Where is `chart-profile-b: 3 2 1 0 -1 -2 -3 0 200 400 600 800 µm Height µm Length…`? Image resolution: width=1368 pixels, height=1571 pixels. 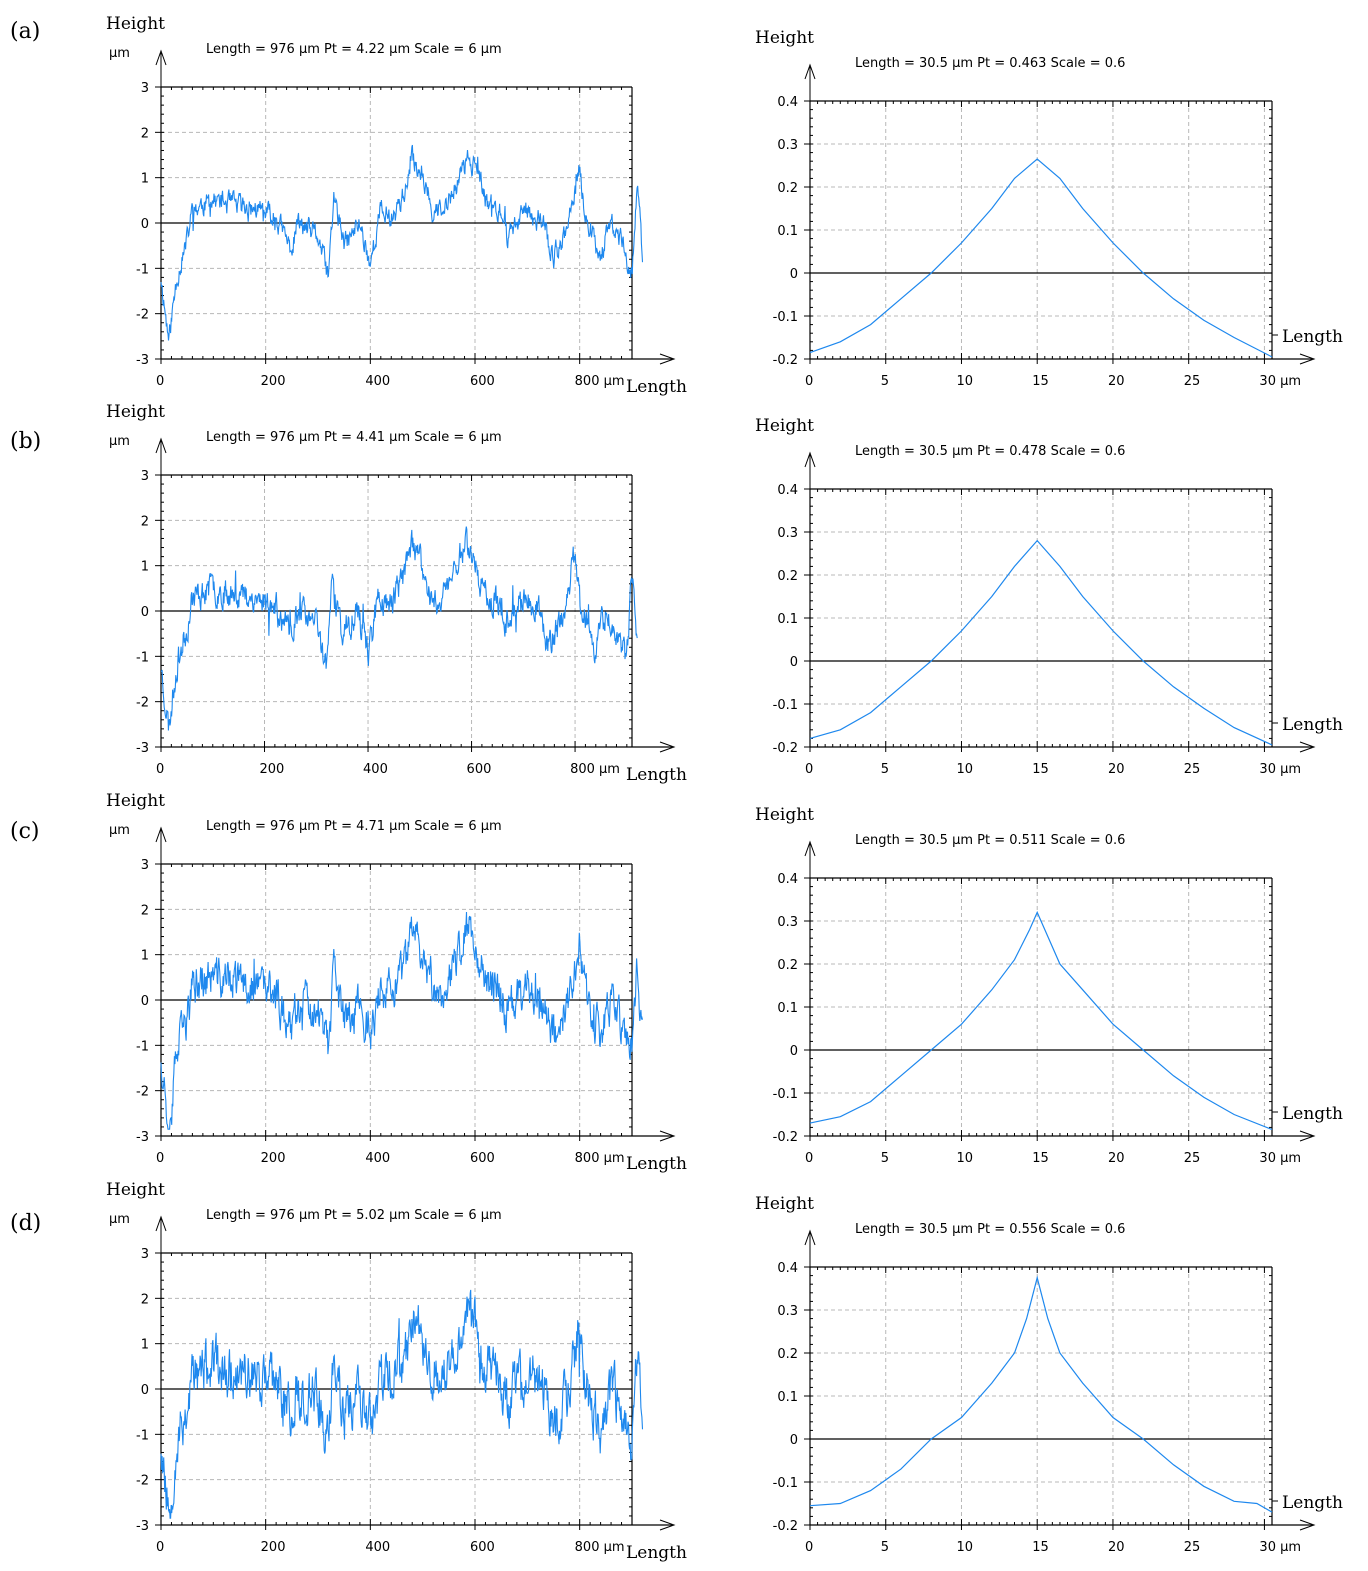 chart-profile-b: 3 2 1 0 -1 -2 -3 0 200 400 600 800 µm Height µm Length… is located at coordinates (396, 593).